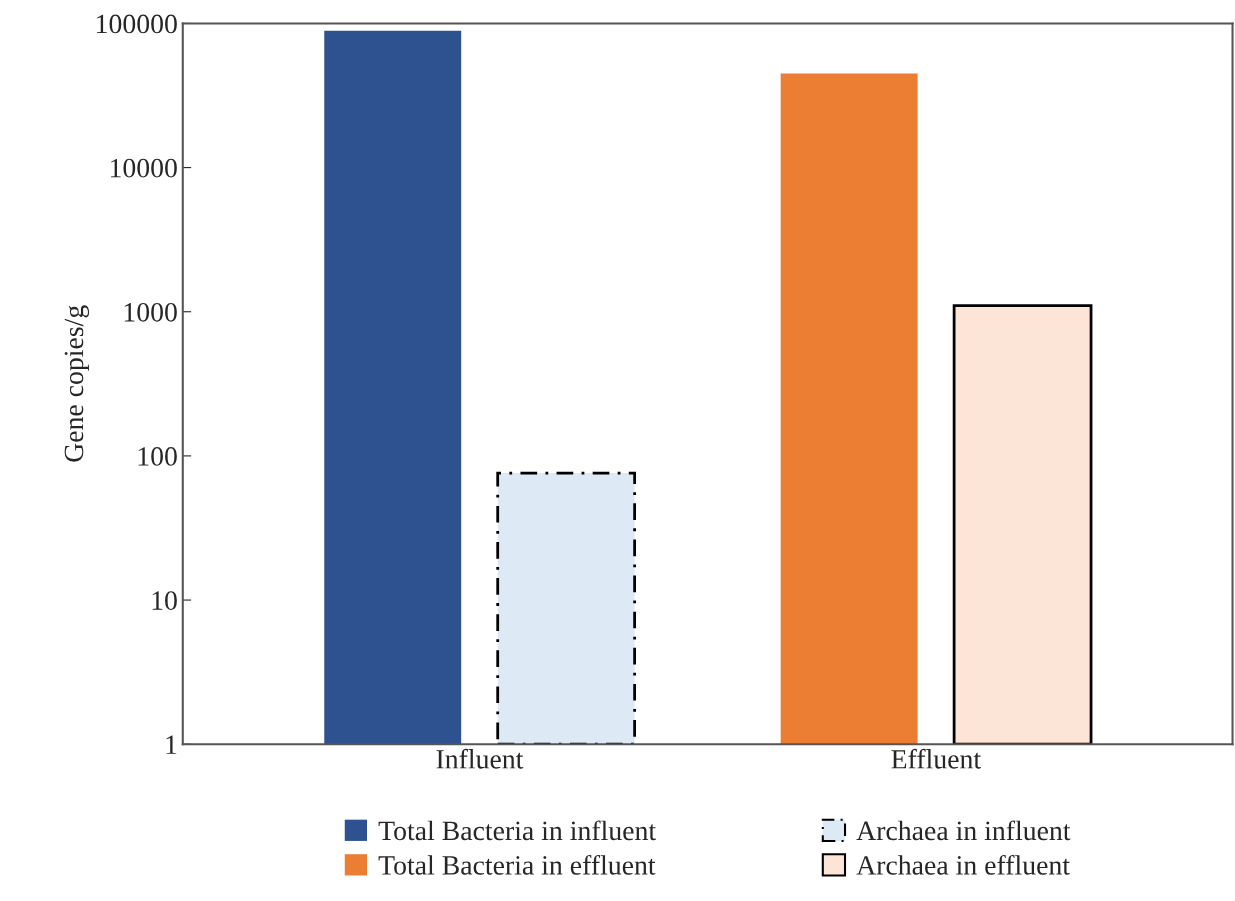 Image resolution: width=1235 pixels, height=901 pixels. Describe the element at coordinates (77, 383) in the screenshot. I see `y-axis-title: Gene copies/g` at that location.